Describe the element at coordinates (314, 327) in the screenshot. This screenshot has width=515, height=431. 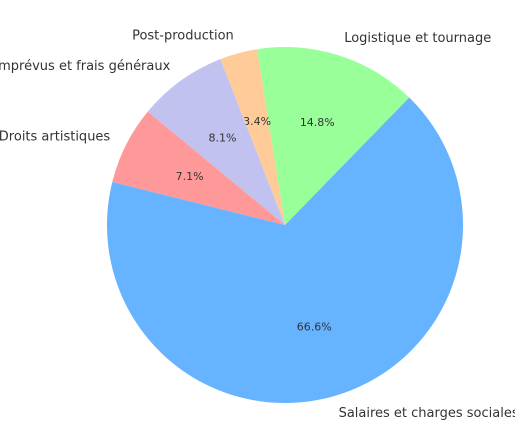
I see `value-label: 66.6%` at that location.